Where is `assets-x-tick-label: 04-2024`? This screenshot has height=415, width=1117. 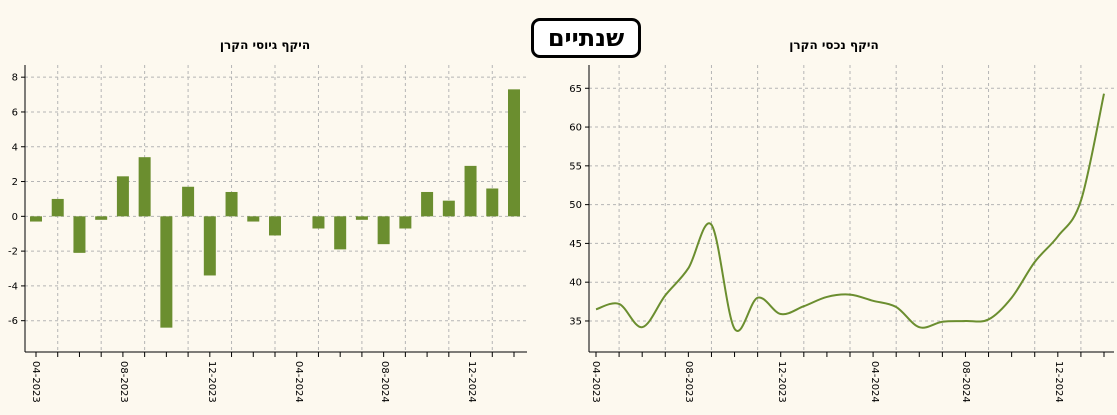 assets-x-tick-label: 04-2024 is located at coordinates (874, 382).